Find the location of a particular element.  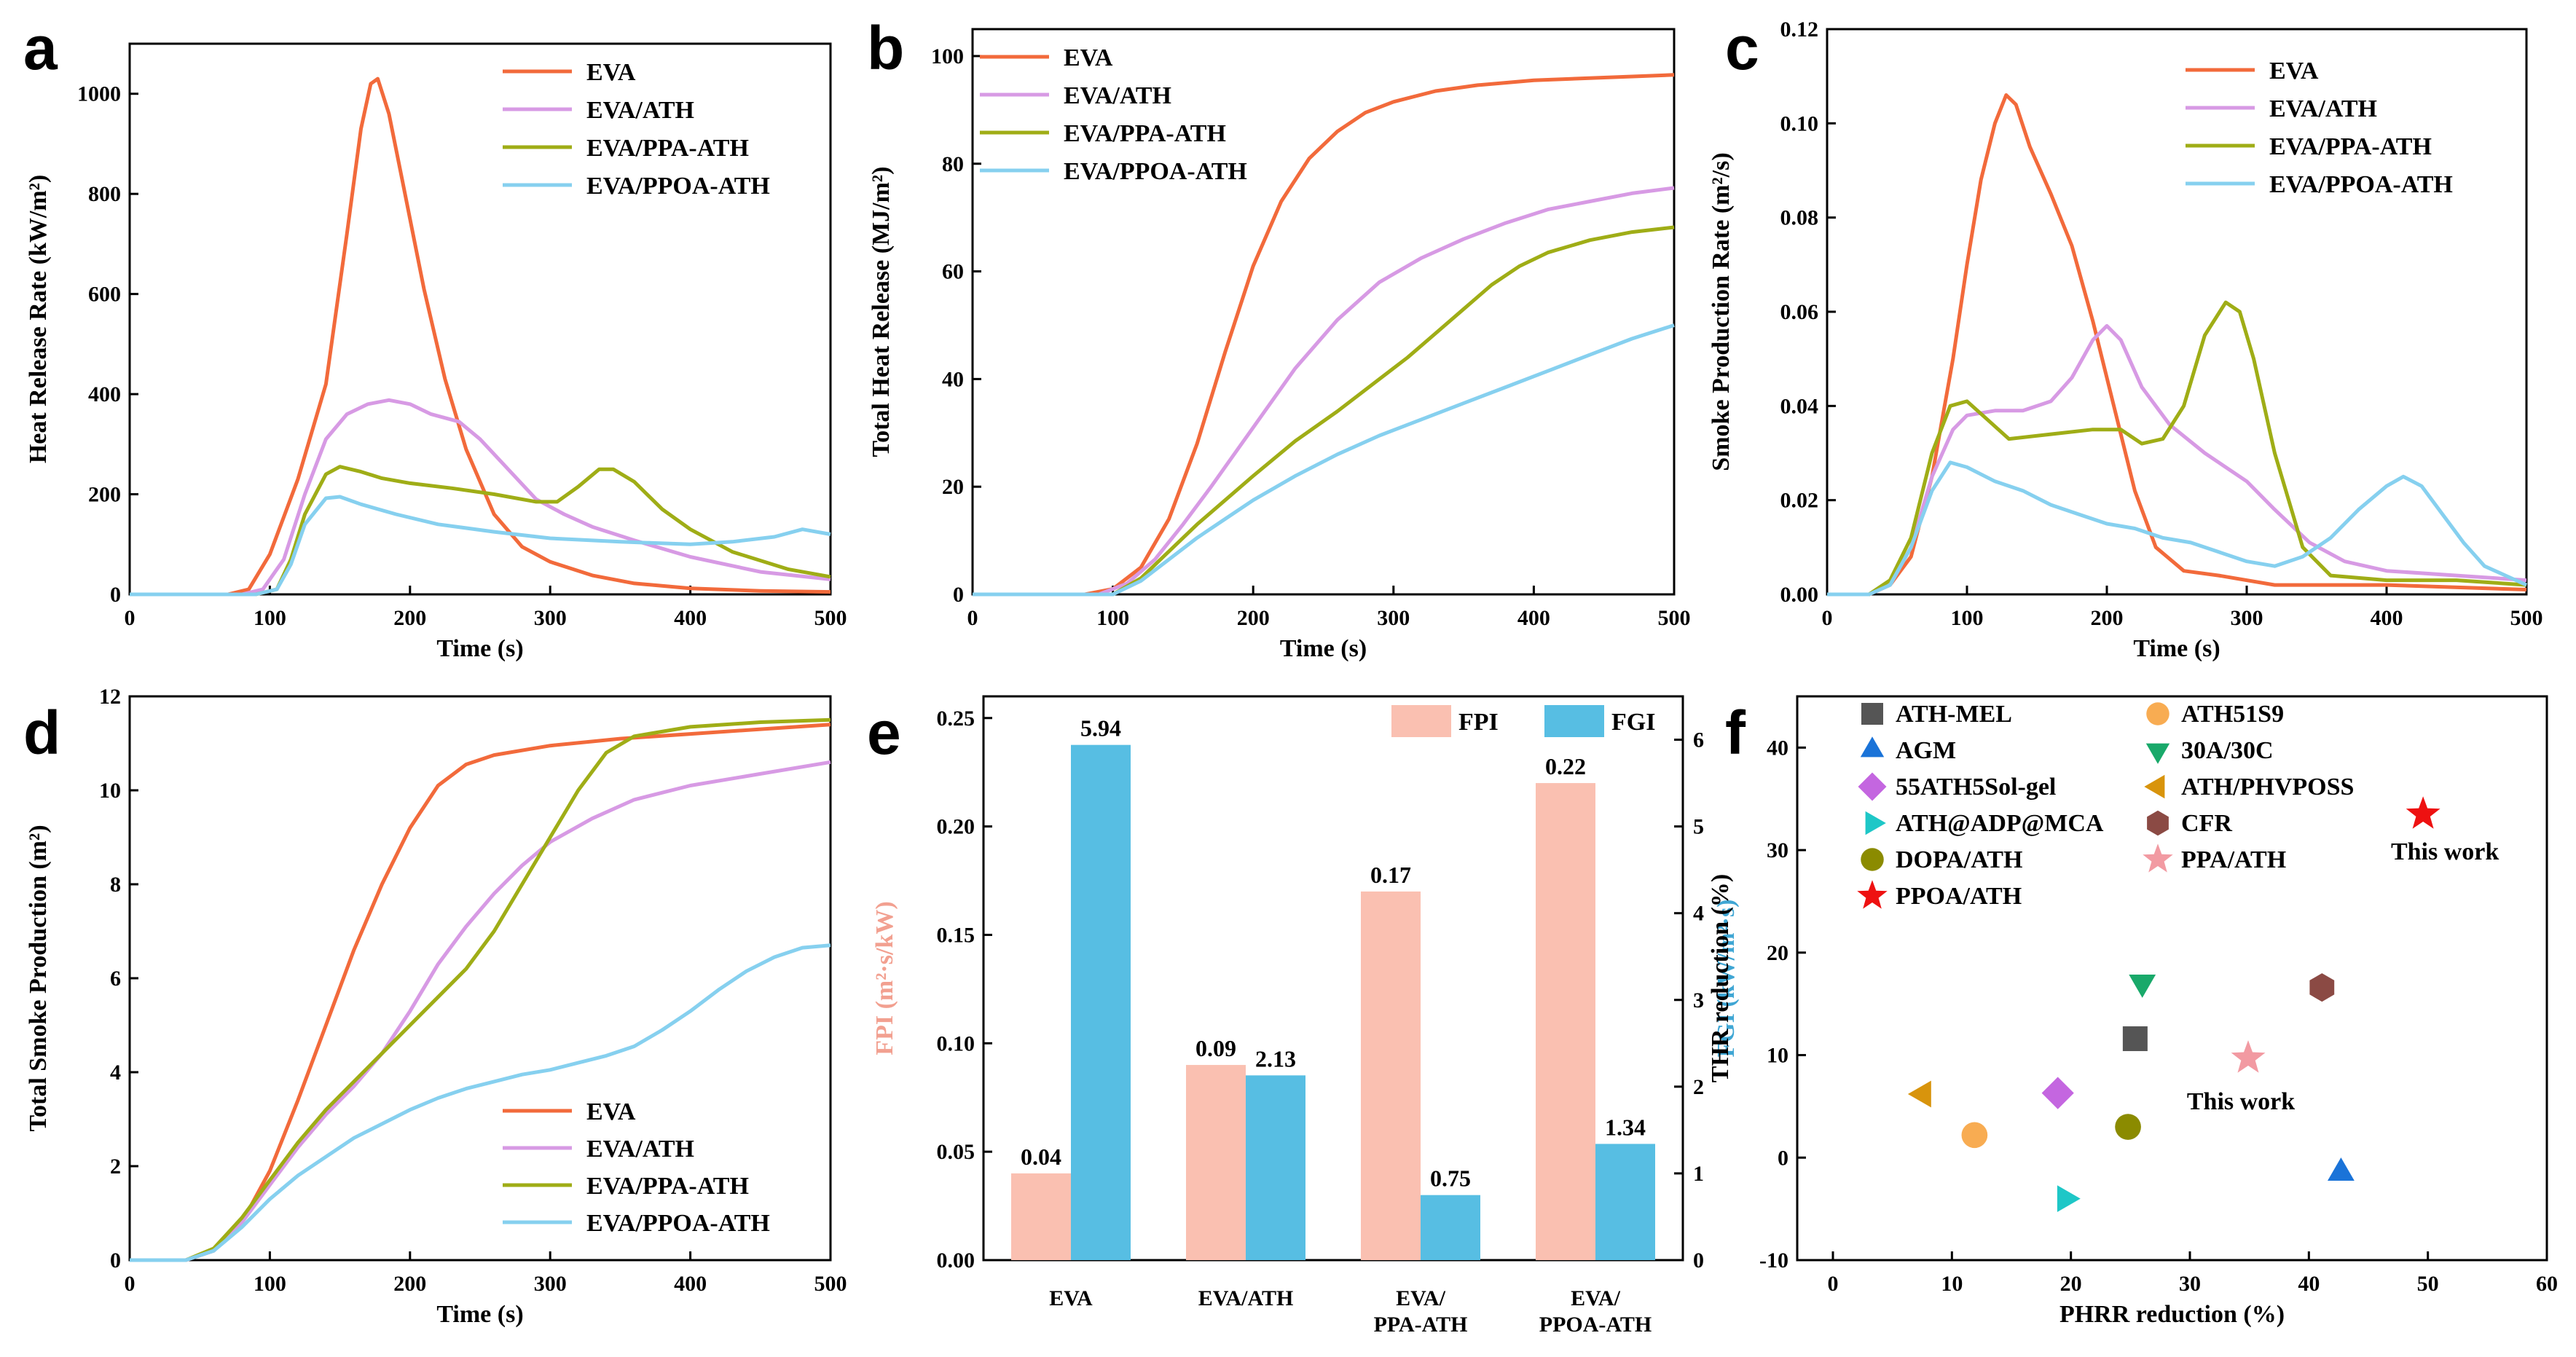

data-label-fpi: 0.09 is located at coordinates (1215, 1048).